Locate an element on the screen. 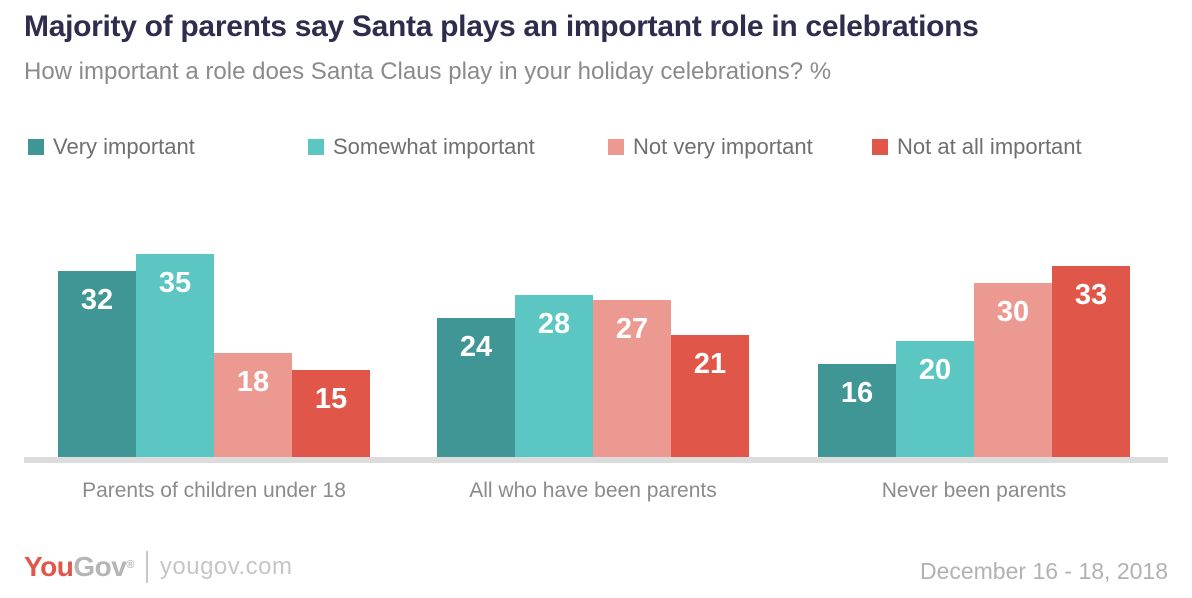 The height and width of the screenshot is (598, 1192). bar-group: 16 20 30 33 is located at coordinates (974, 361).